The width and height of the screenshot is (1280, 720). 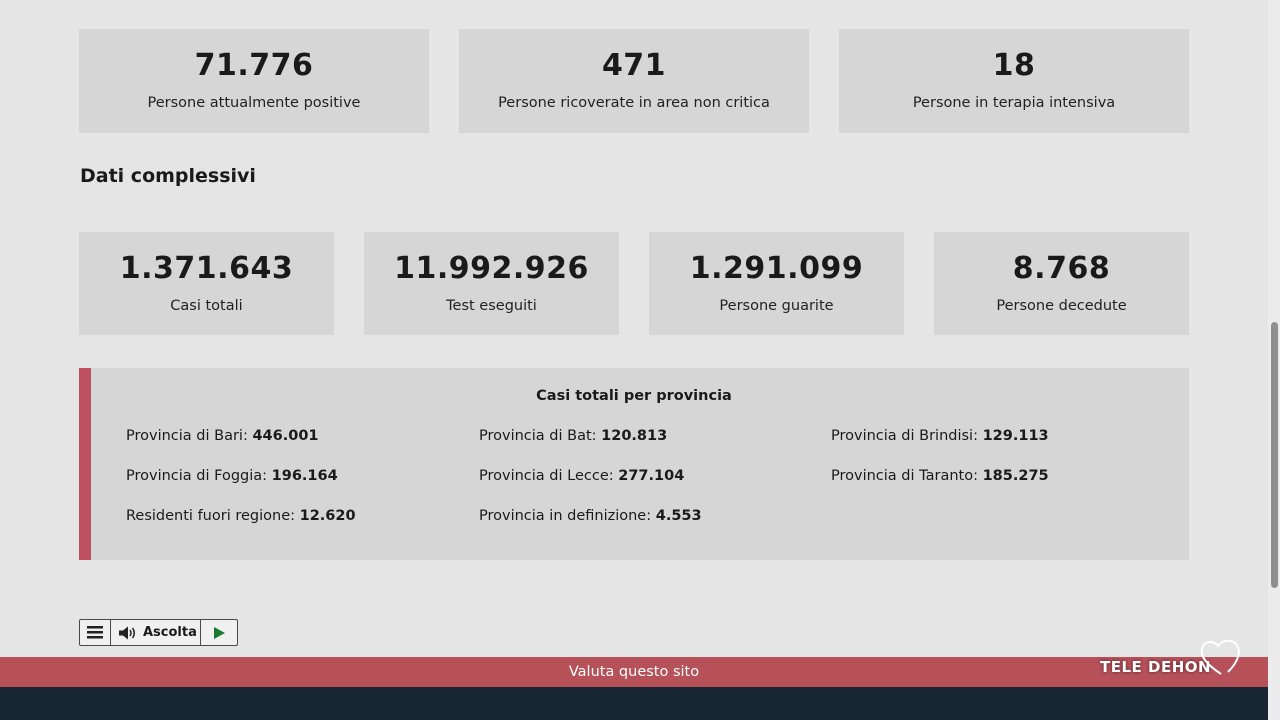 I want to click on province-item-undefined: Provincia in definizione: 4.553, so click(x=590, y=516).